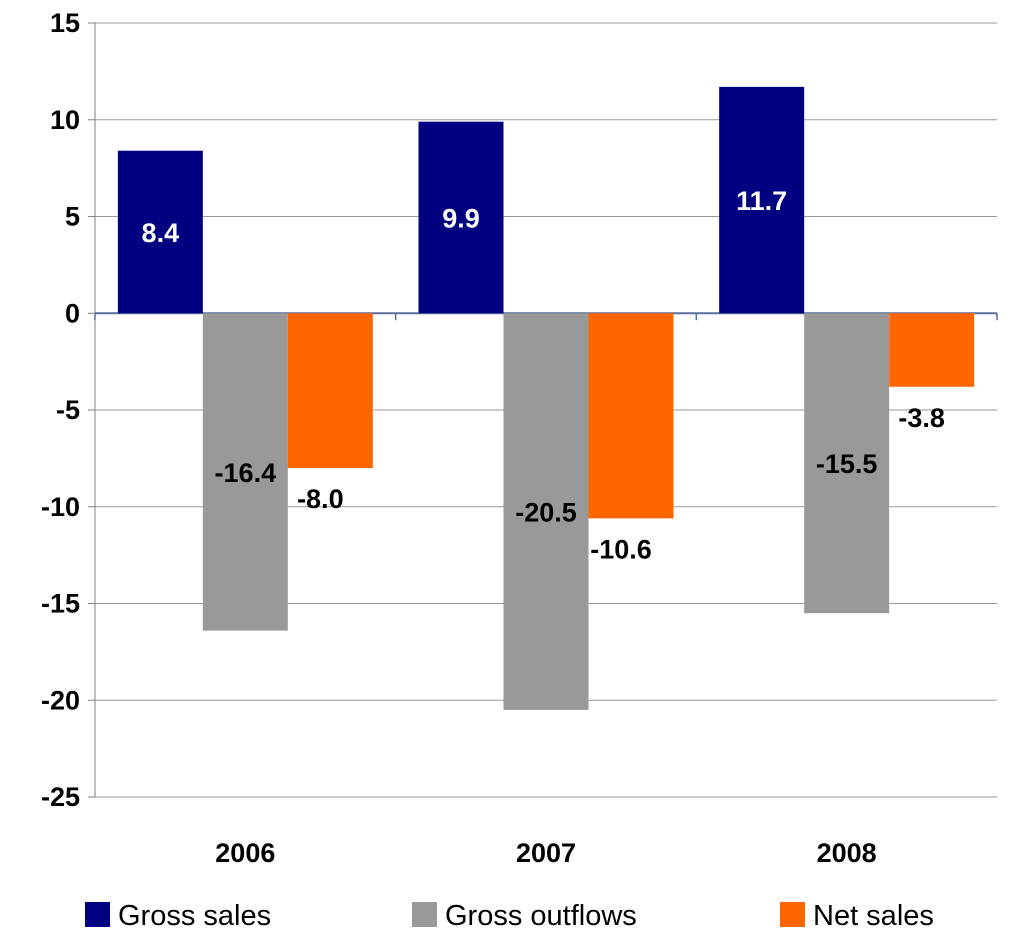  Describe the element at coordinates (546, 853) in the screenshot. I see `x-category-label: 2007` at that location.